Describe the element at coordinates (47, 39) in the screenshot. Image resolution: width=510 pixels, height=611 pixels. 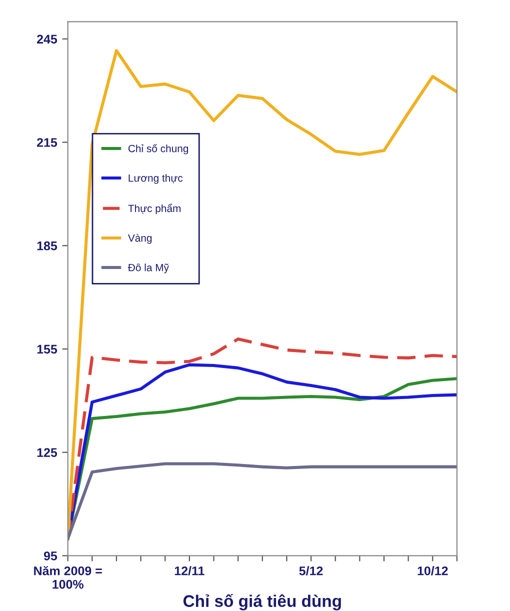
I see `y-tick-label: 245` at that location.